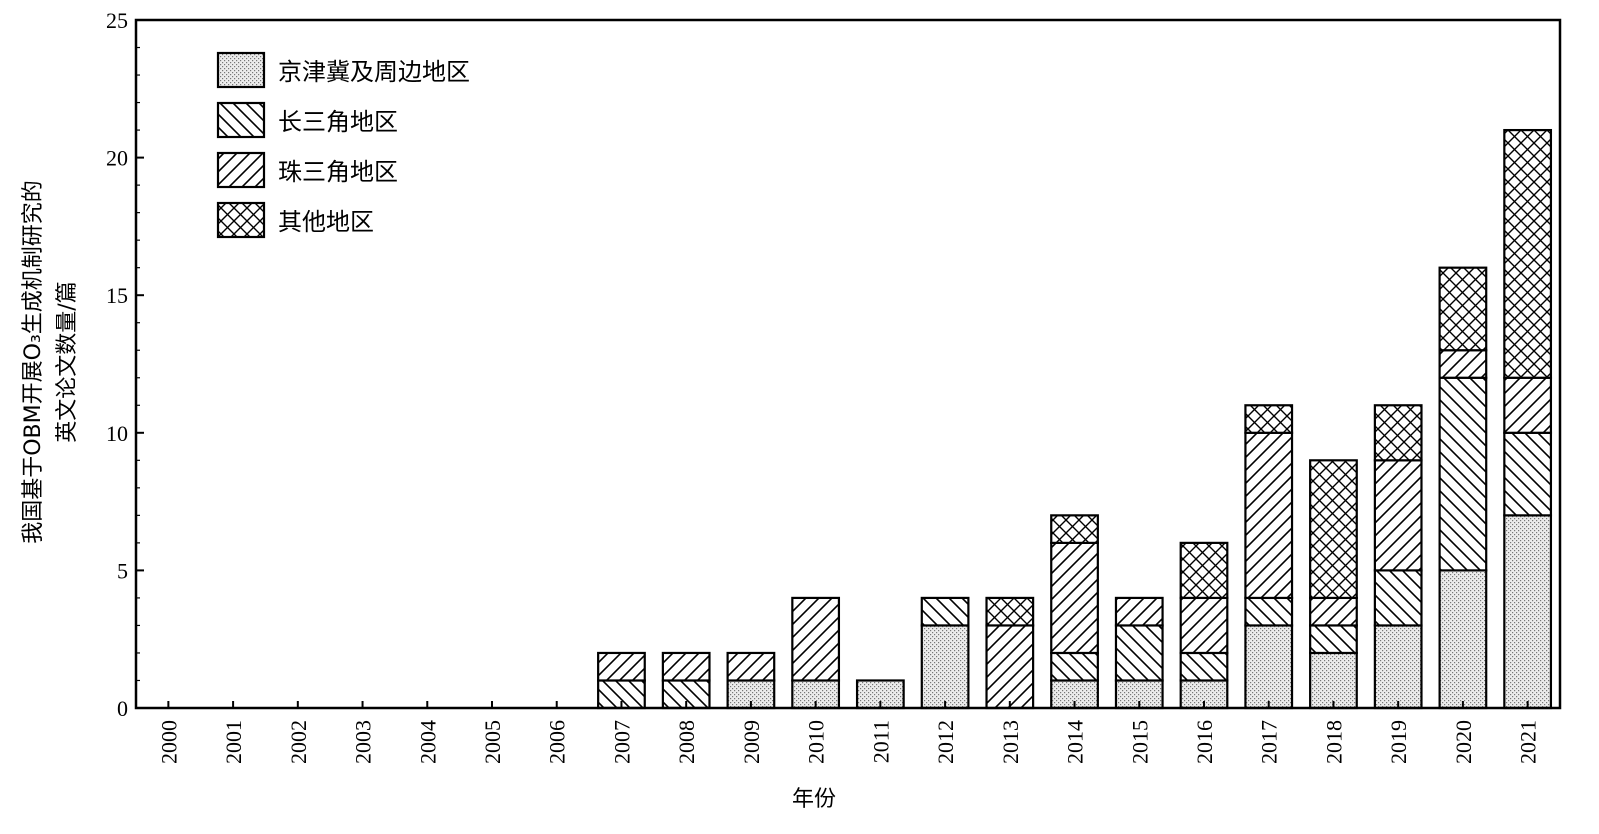  Describe the element at coordinates (1010, 742) in the screenshot. I see `x-tick-label-2013: 2013` at that location.